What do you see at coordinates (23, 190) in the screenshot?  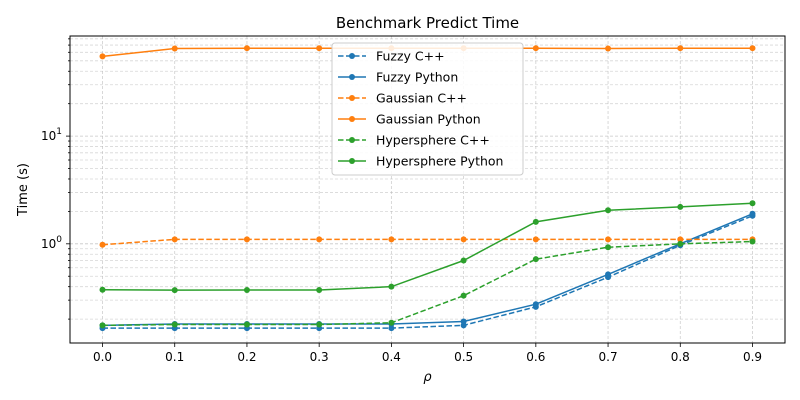 I see `y-axis-label: Time (s)` at bounding box center [23, 190].